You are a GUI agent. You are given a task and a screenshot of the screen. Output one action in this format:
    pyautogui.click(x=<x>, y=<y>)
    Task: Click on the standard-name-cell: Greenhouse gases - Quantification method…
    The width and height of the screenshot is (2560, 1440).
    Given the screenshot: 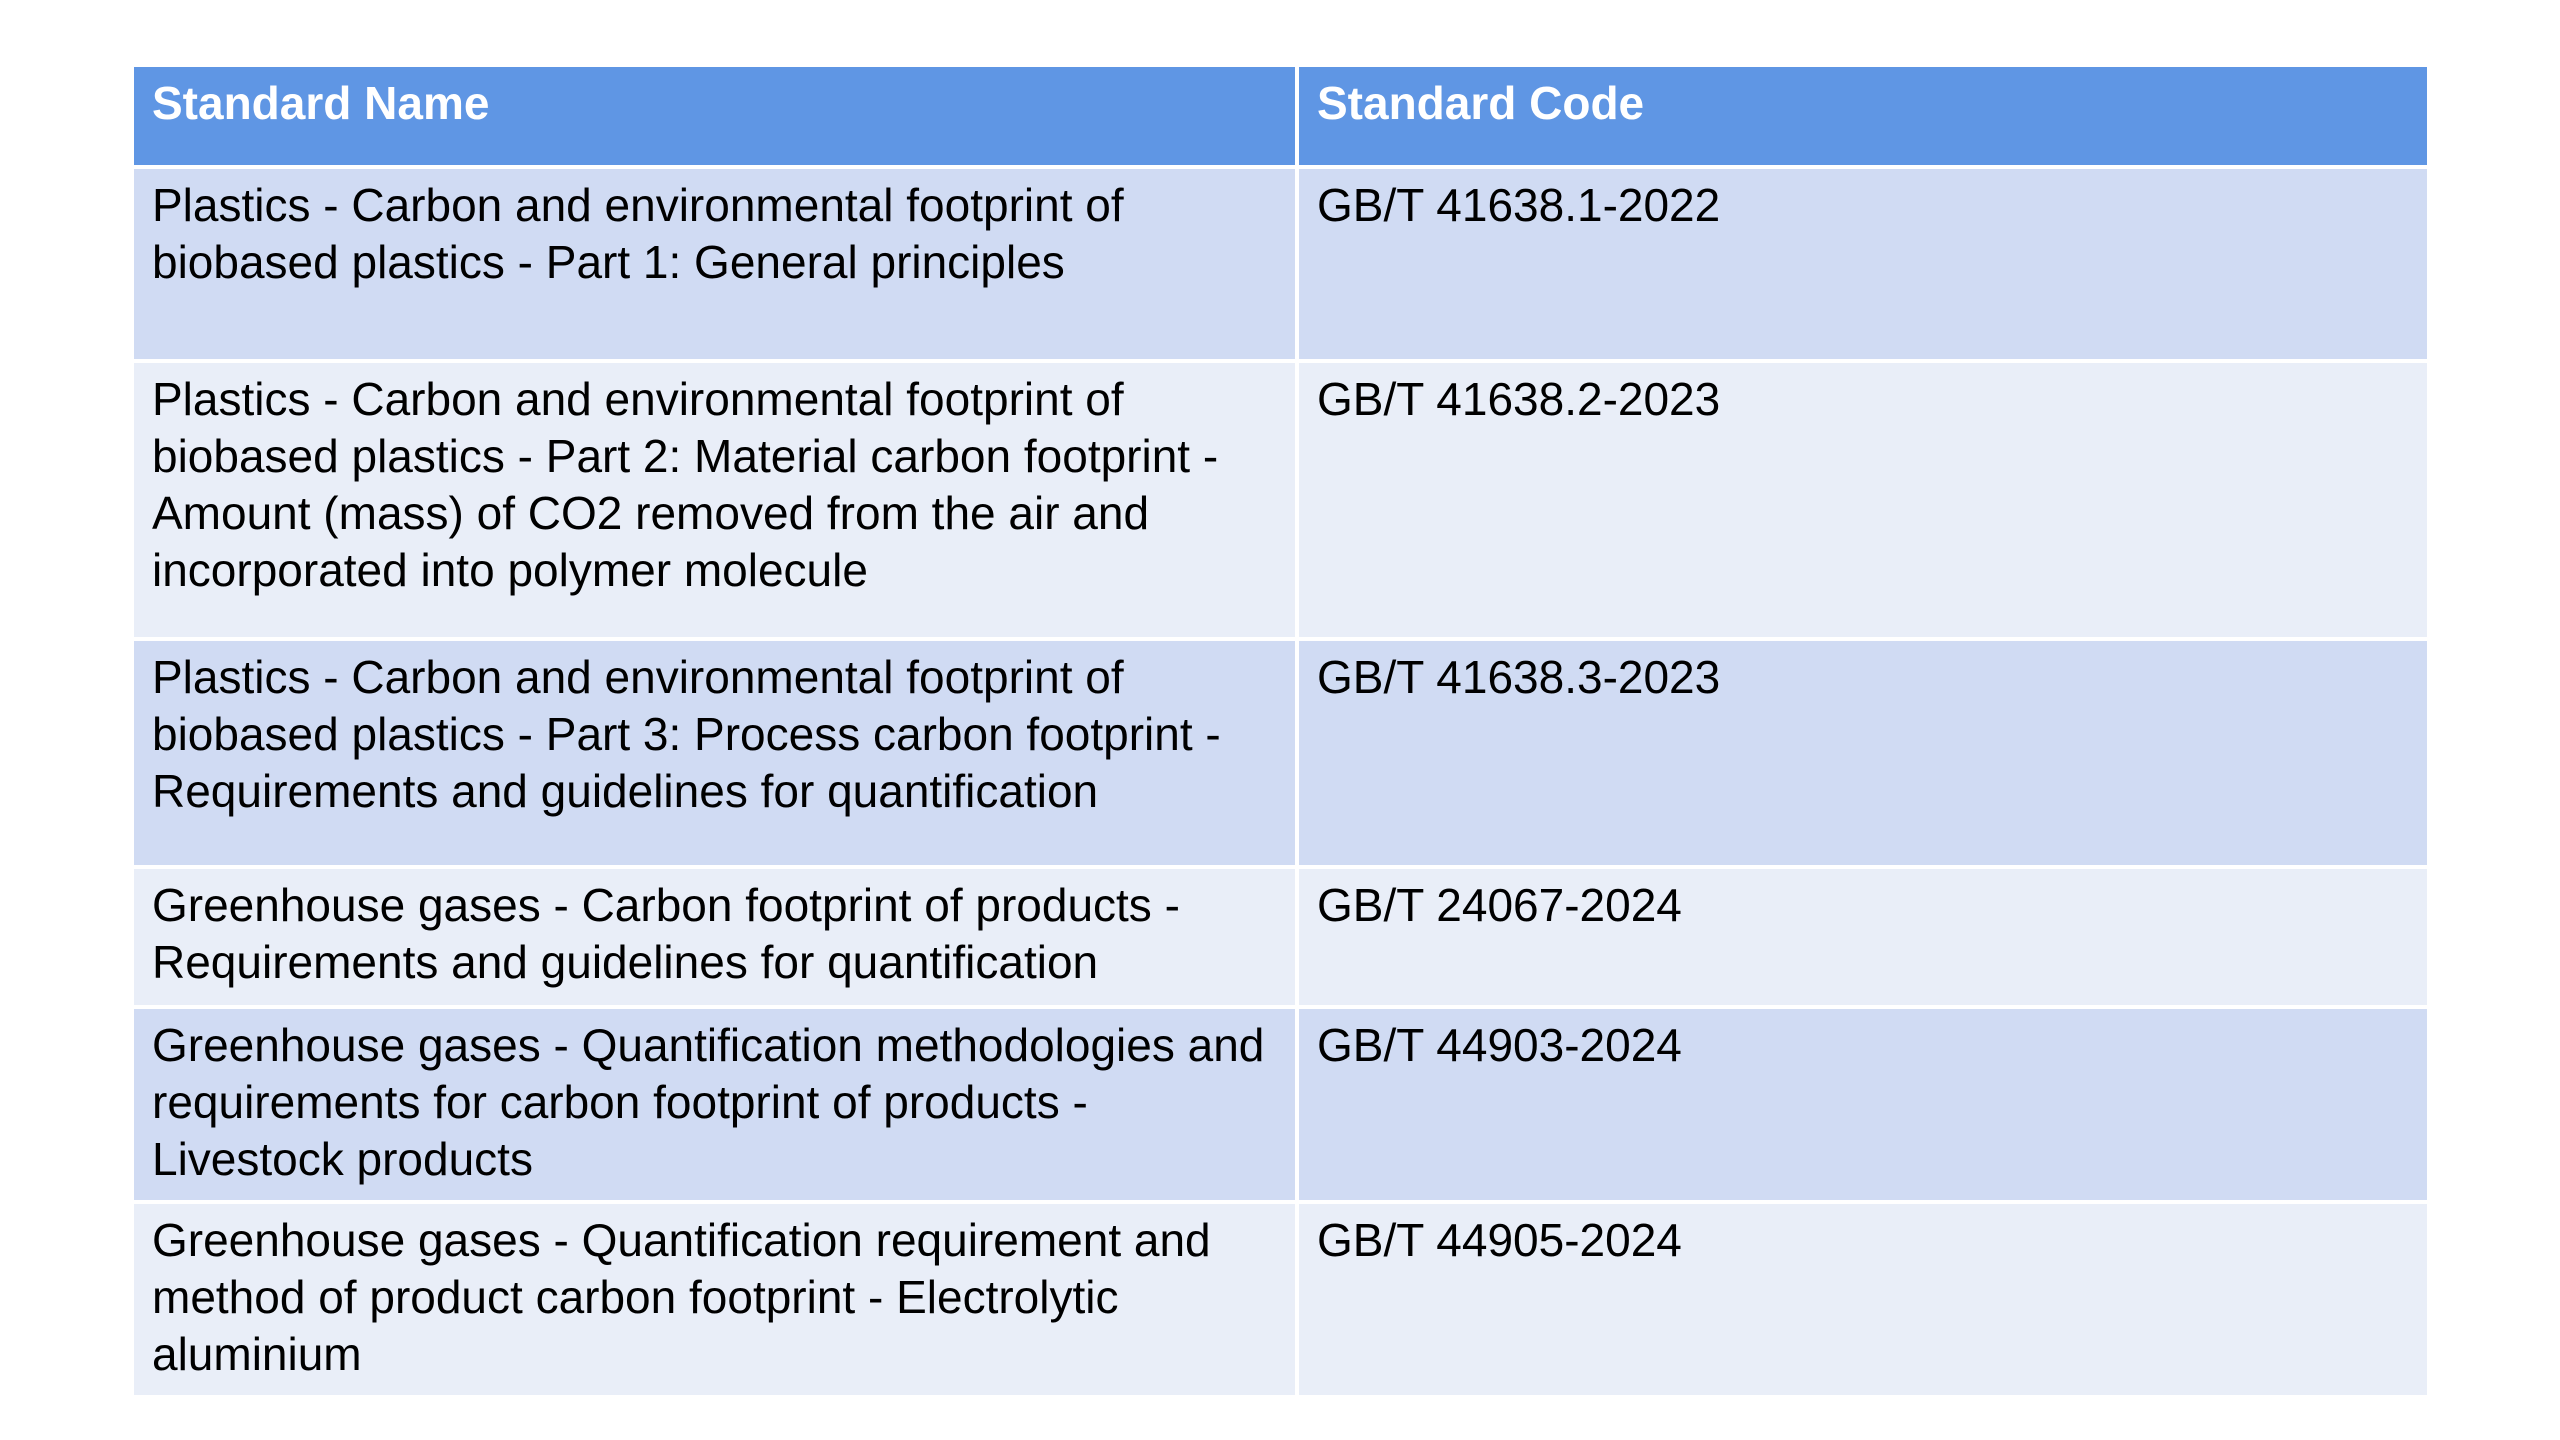 What is the action you would take?
    pyautogui.click(x=716, y=1104)
    